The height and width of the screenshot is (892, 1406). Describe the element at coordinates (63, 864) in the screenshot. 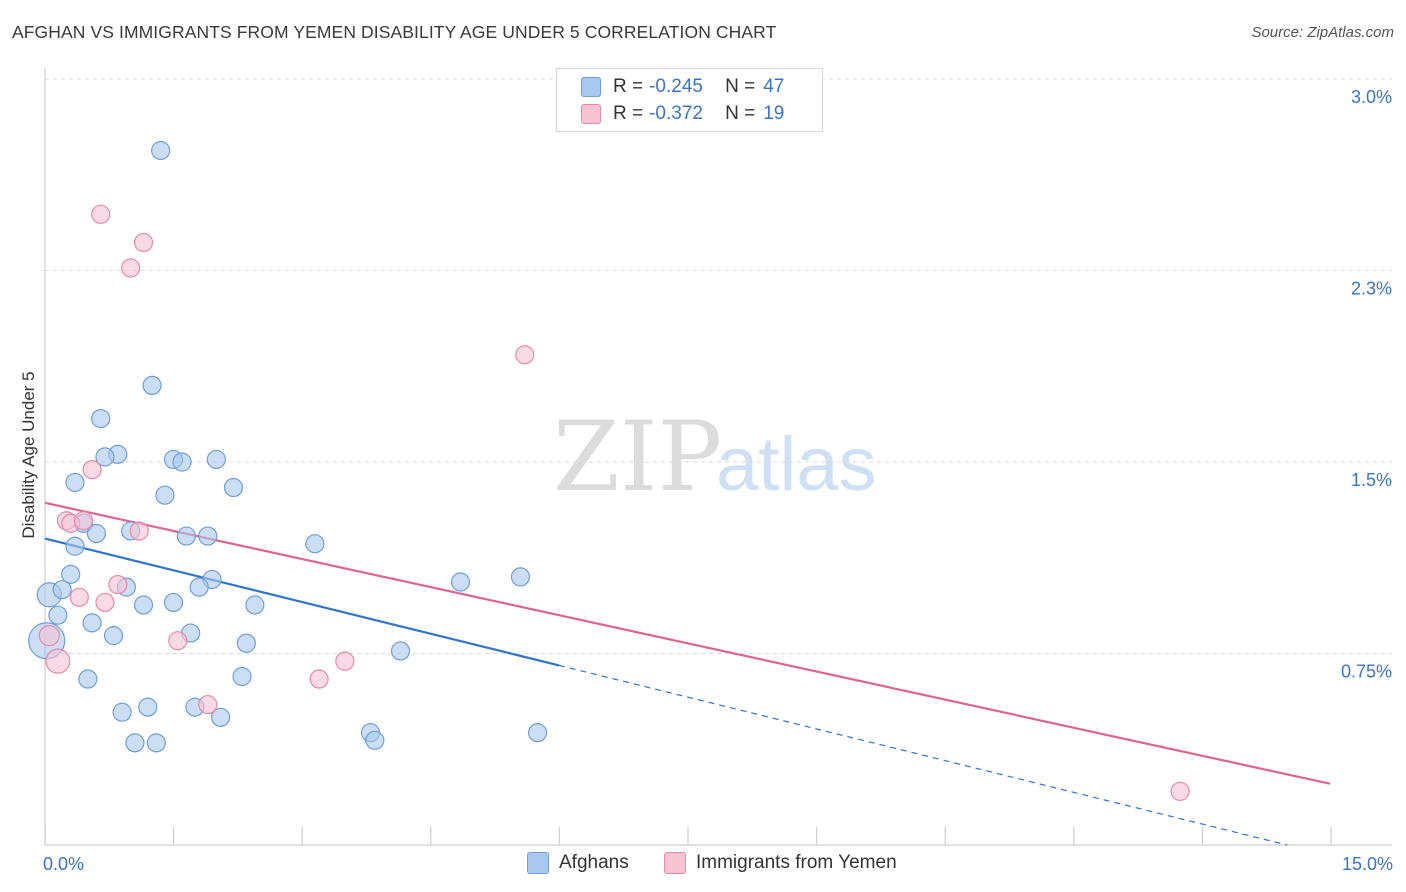

I see `x-tick-label-min: 0.0%` at that location.